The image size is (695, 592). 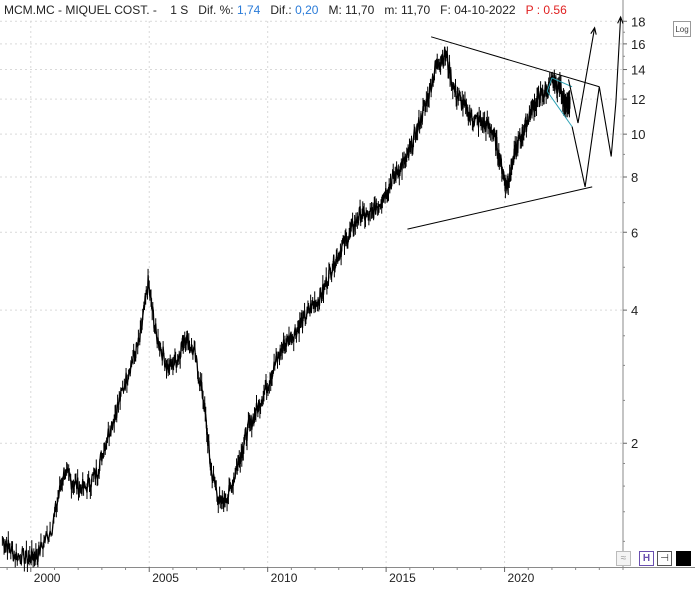 What do you see at coordinates (284, 578) in the screenshot?
I see `x-tick-label: 2010` at bounding box center [284, 578].